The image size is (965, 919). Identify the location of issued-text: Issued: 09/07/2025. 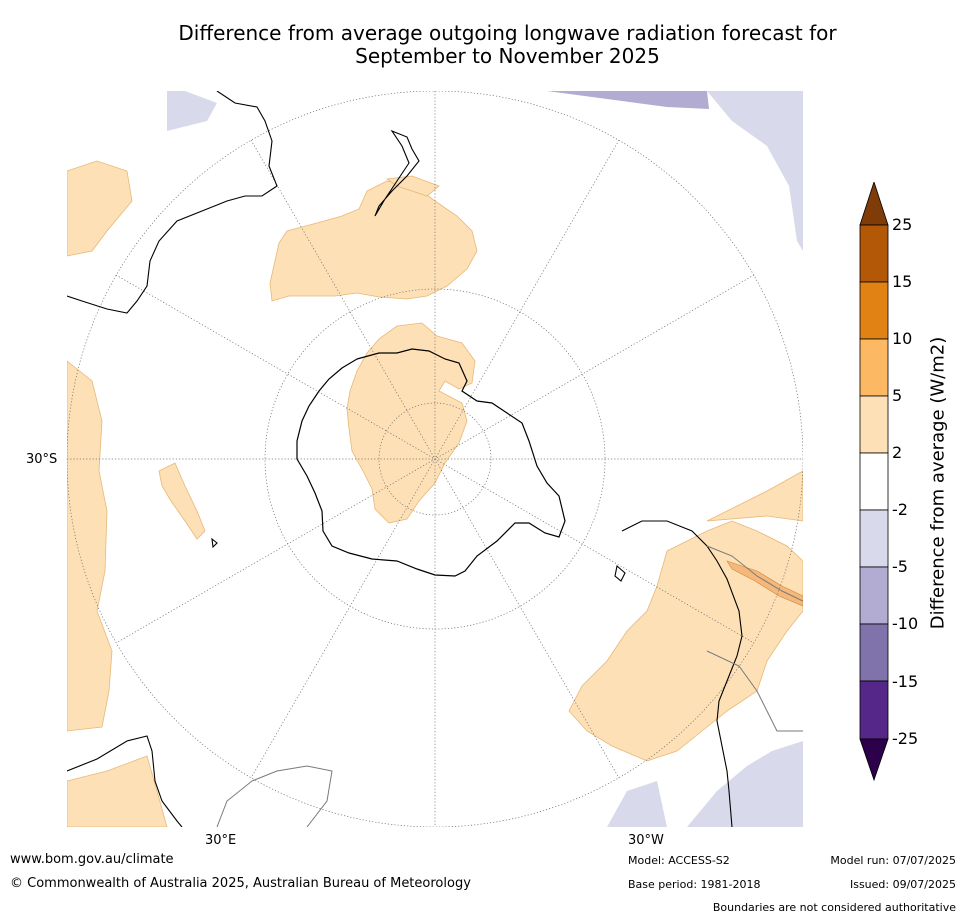
(902, 884).